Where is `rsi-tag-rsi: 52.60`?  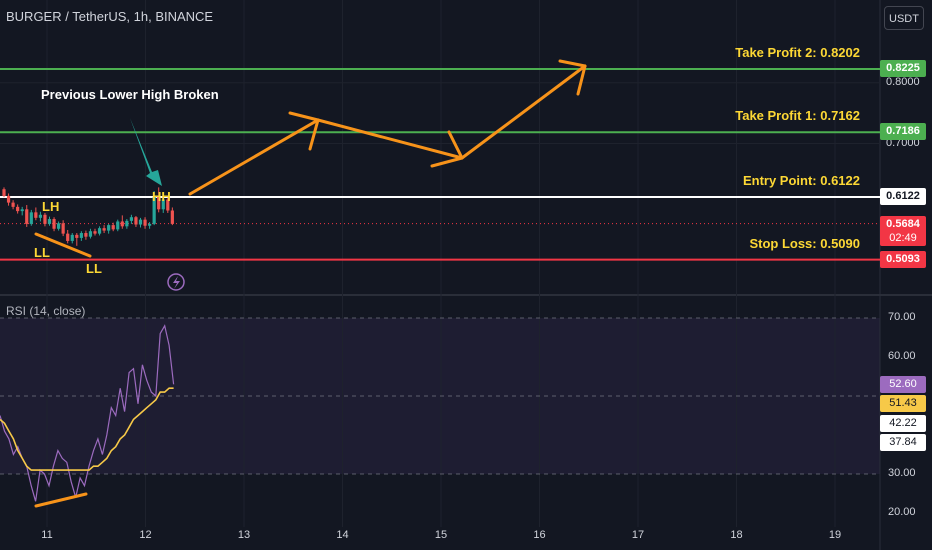 rsi-tag-rsi: 52.60 is located at coordinates (903, 384).